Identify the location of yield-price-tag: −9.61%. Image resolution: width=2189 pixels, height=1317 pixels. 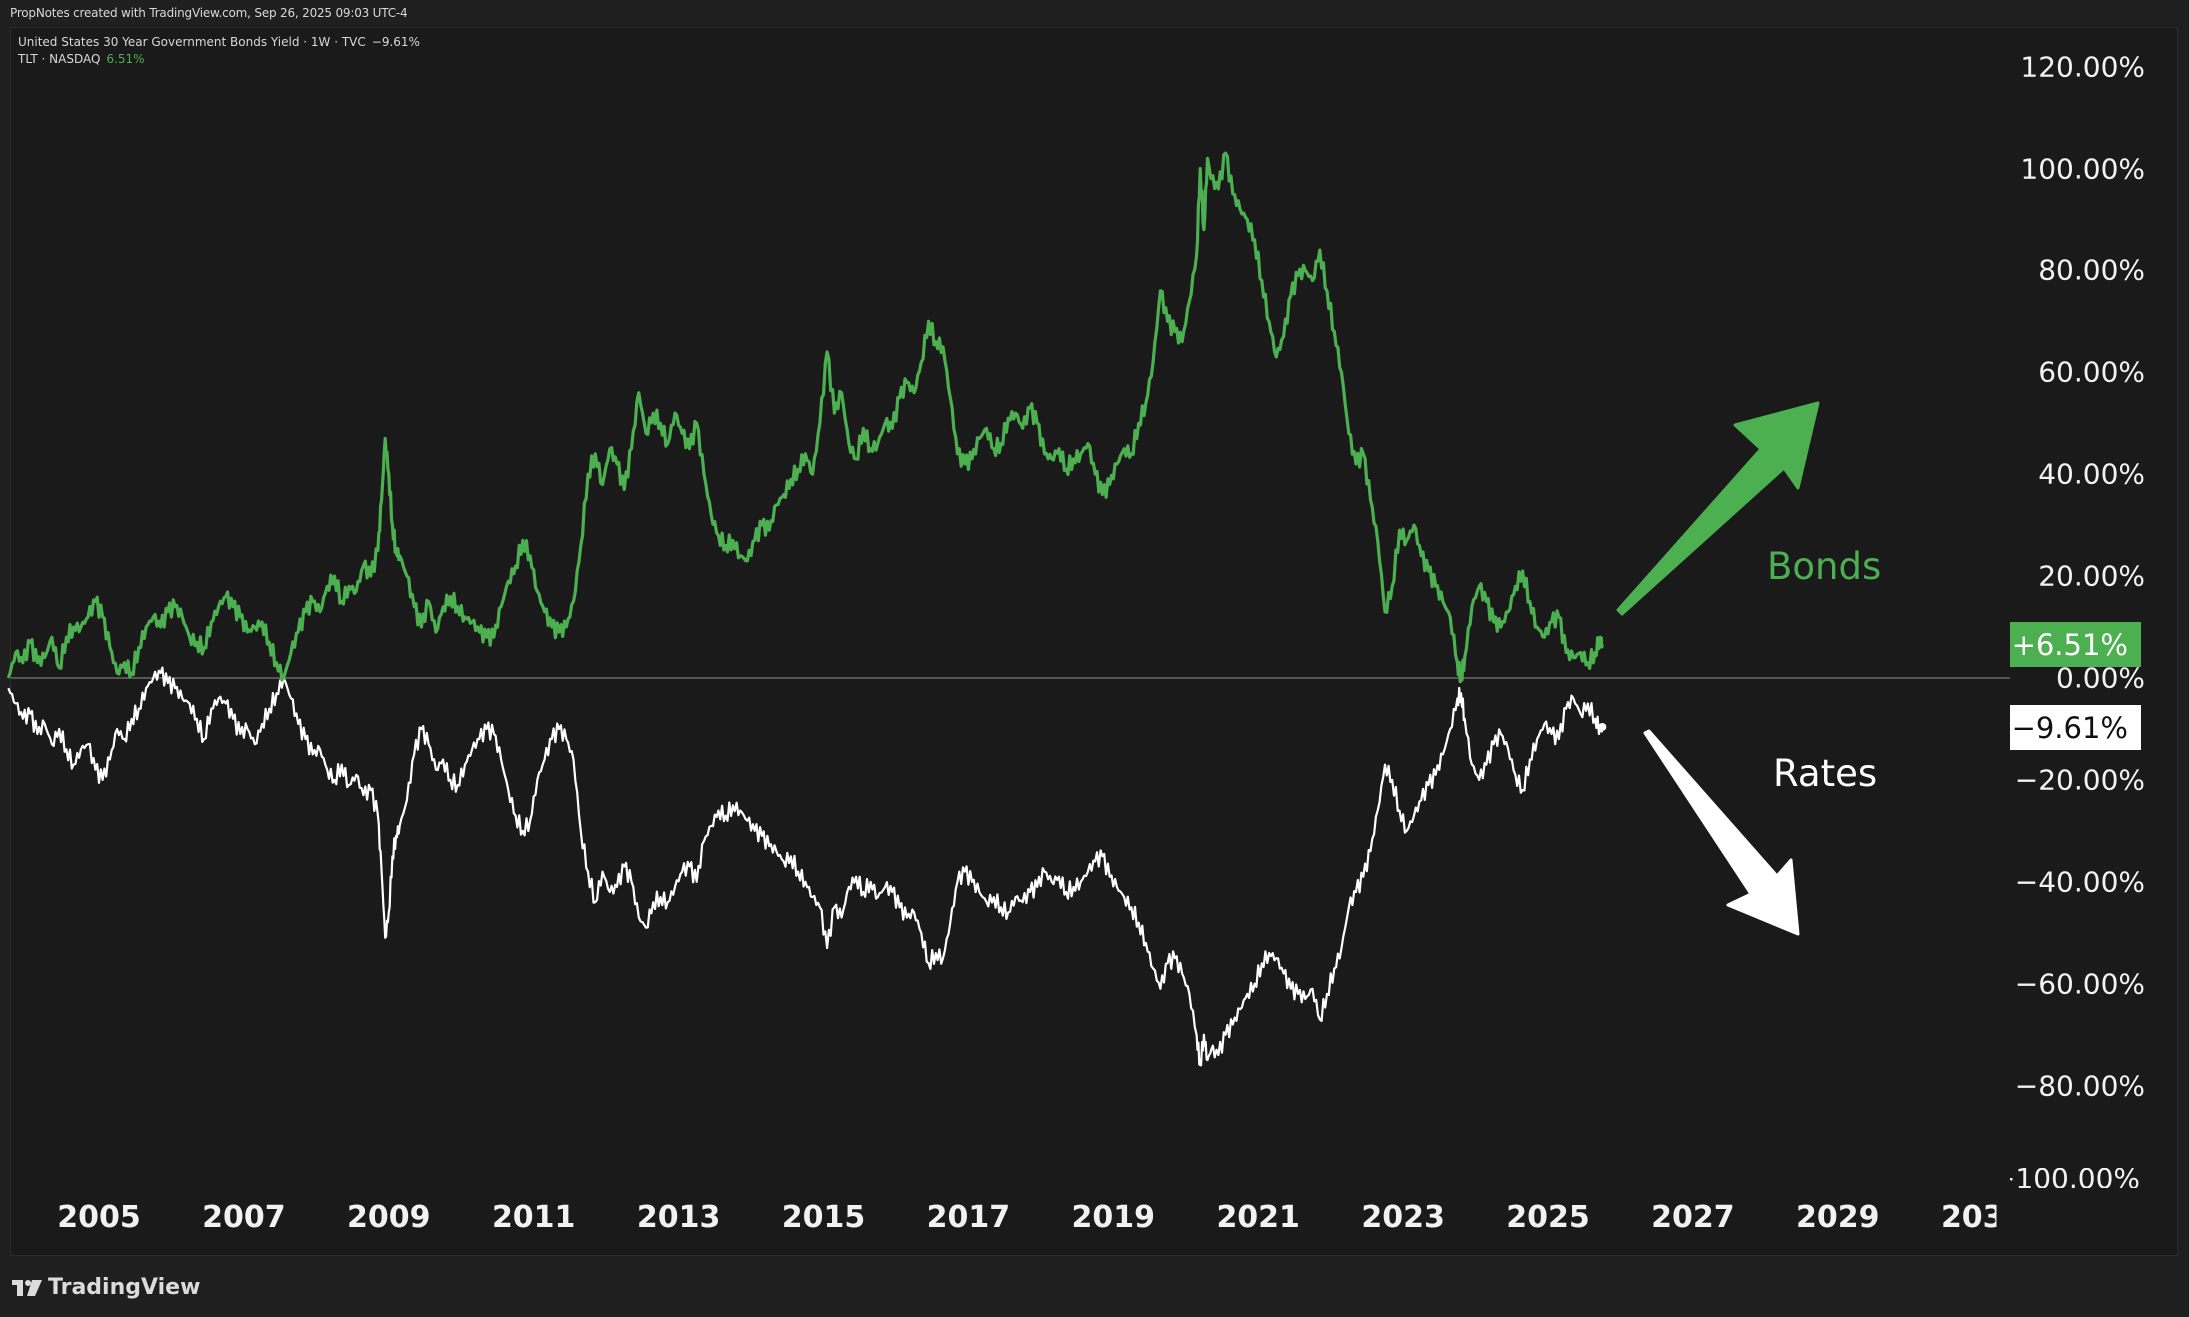
(2075, 727).